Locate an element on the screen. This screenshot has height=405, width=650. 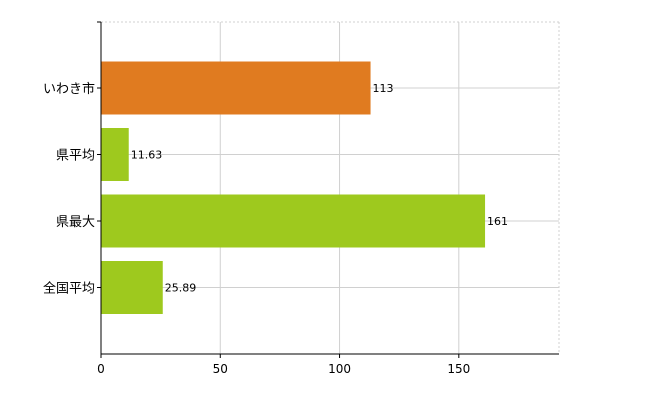
category-label-1: 県平均 is located at coordinates (75, 156).